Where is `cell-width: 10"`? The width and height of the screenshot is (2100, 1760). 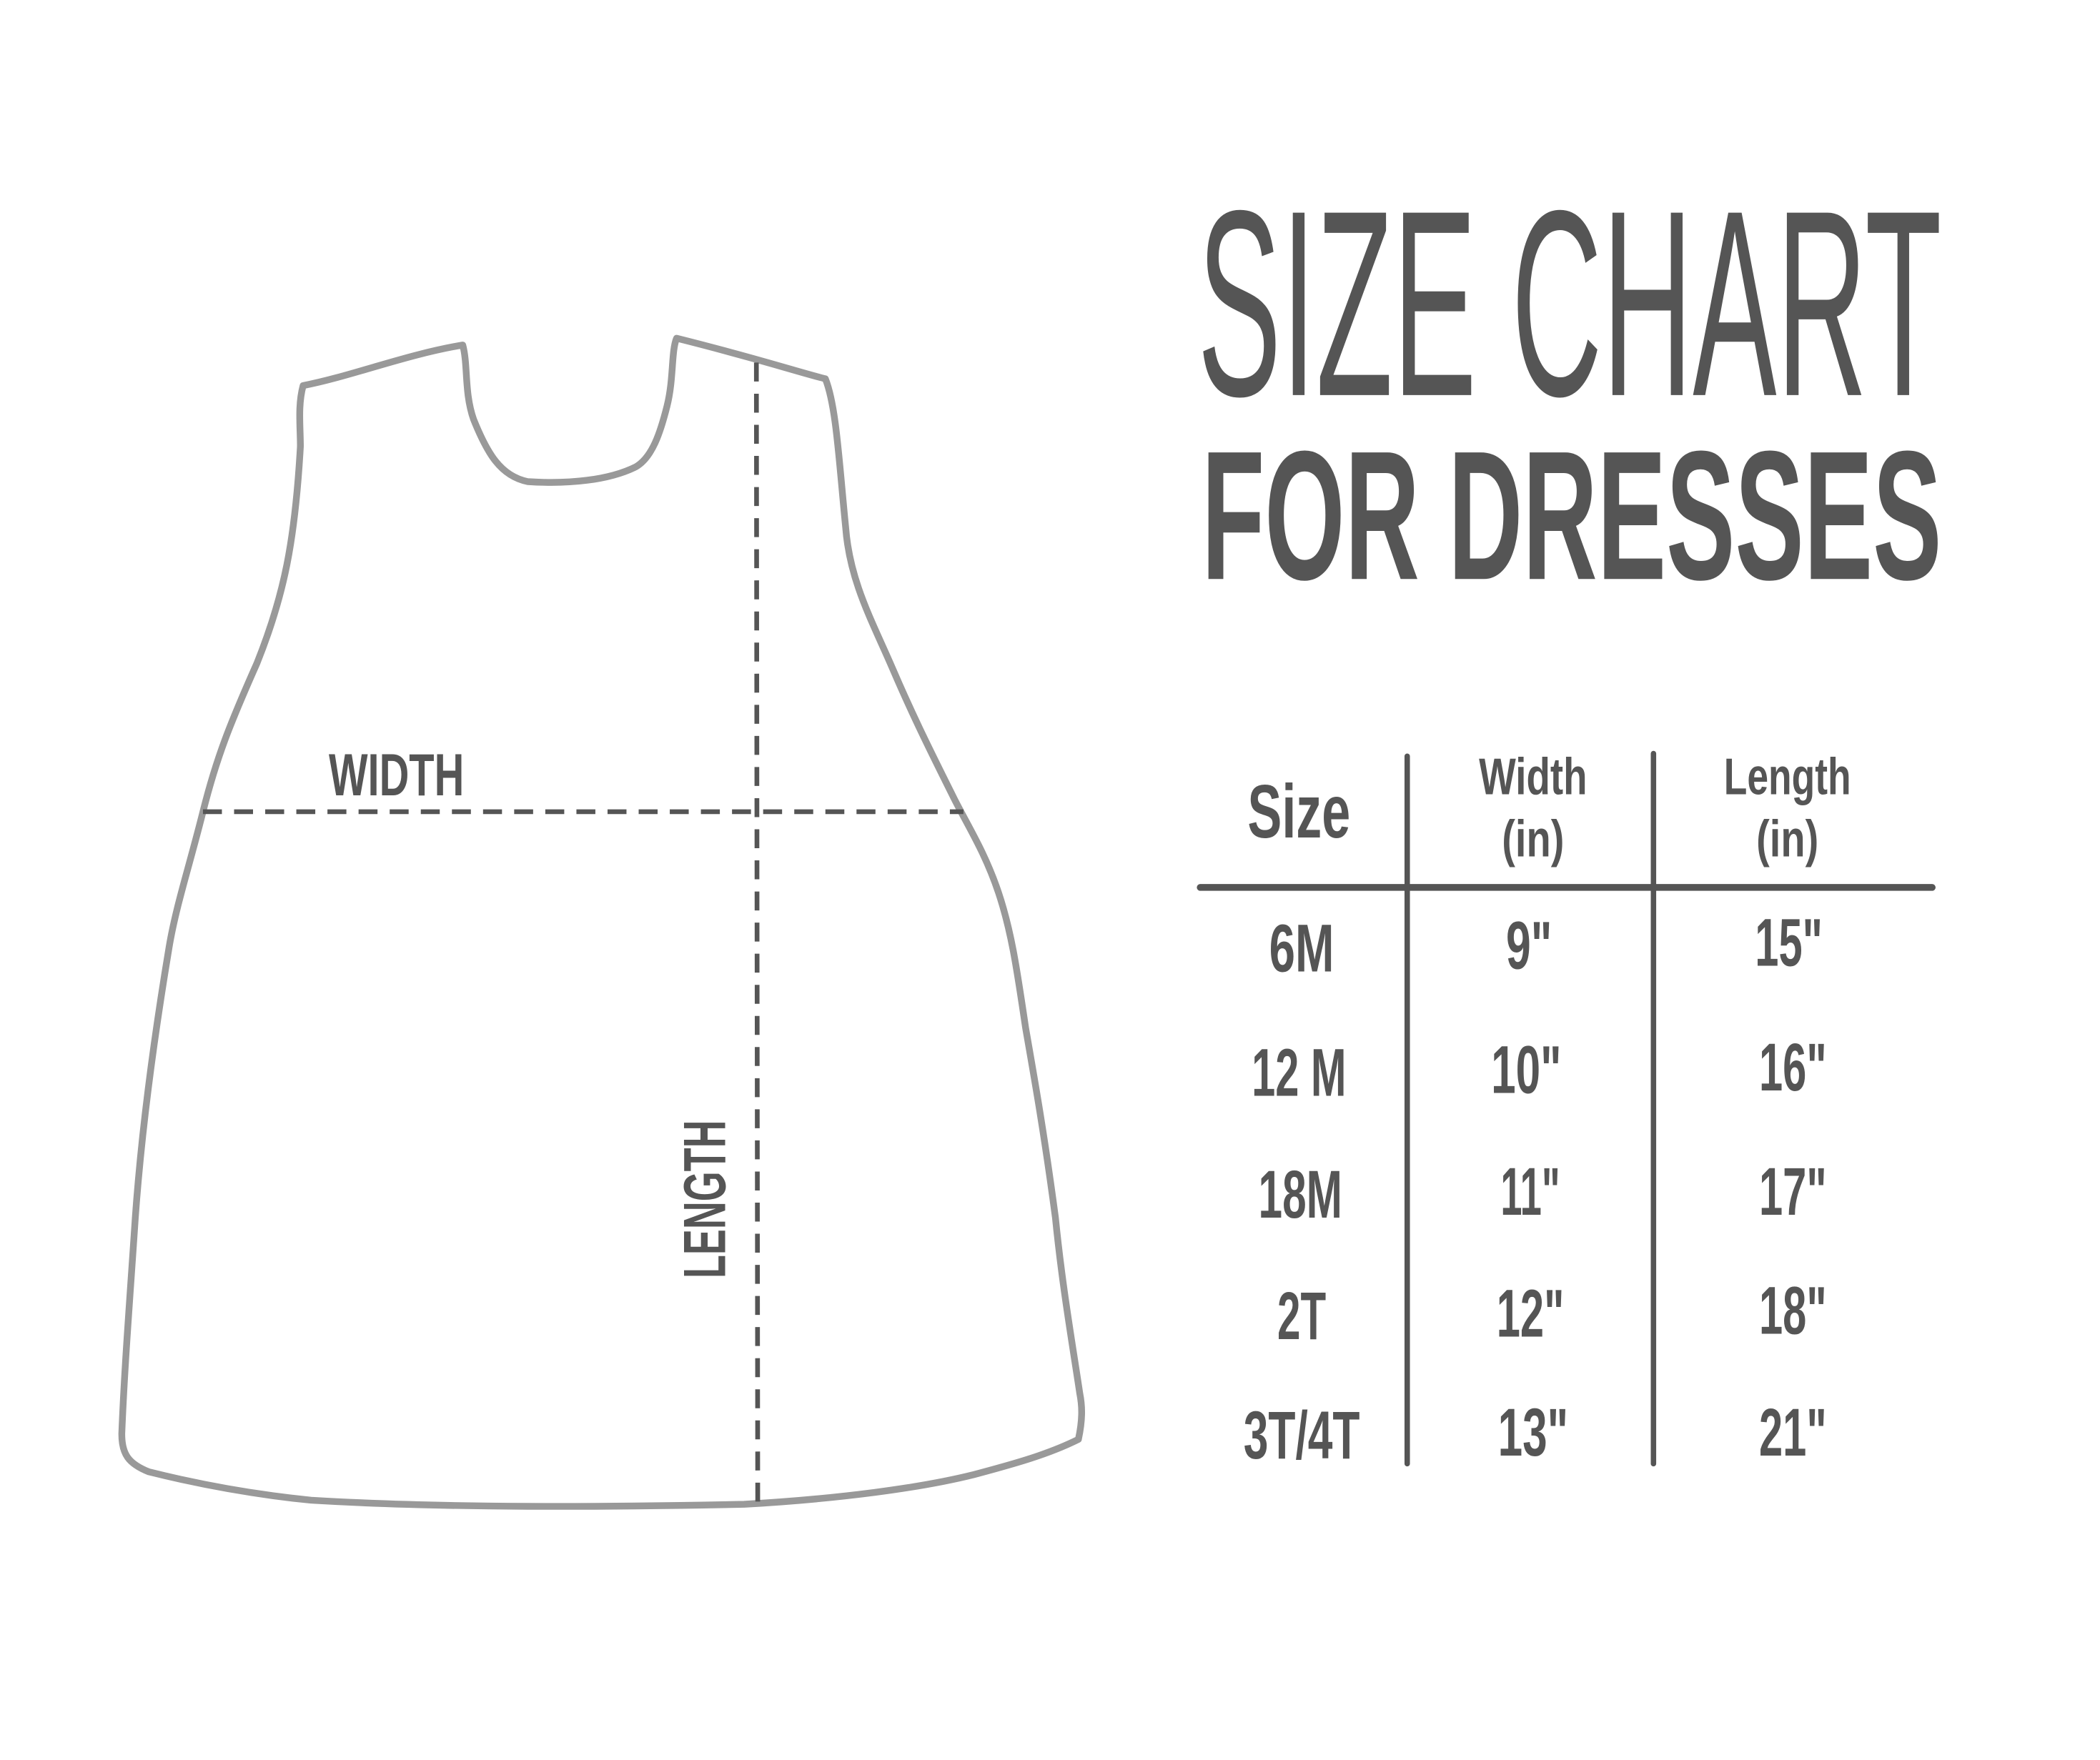 cell-width: 10" is located at coordinates (1526, 1070).